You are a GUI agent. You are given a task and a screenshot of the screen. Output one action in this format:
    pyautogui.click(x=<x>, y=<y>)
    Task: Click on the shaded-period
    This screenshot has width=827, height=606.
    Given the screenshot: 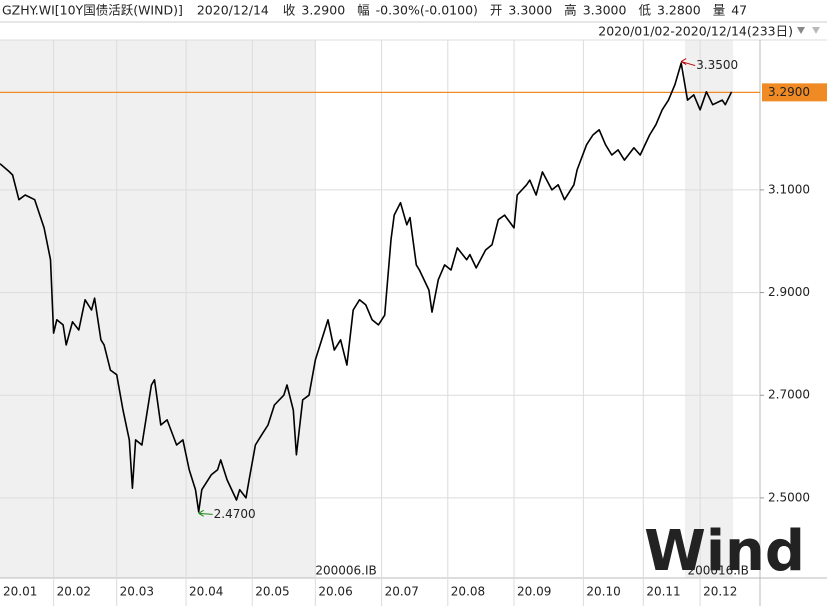 What is the action you would take?
    pyautogui.click(x=709, y=309)
    